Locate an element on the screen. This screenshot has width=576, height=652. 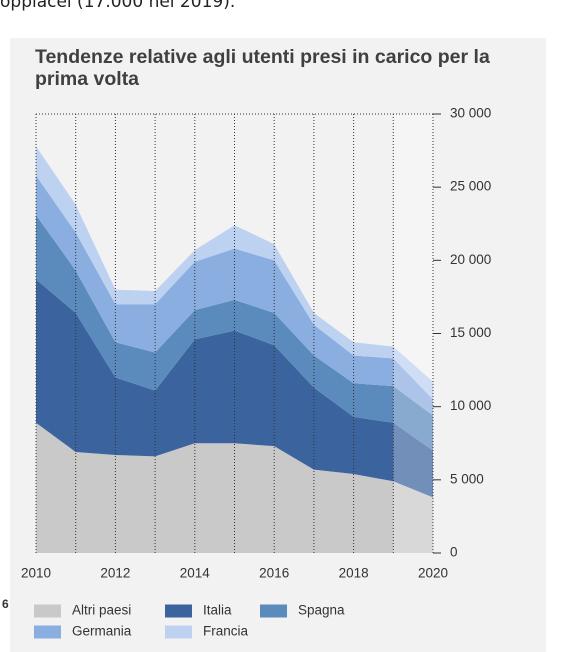
x-tick-label: 2020 is located at coordinates (433, 573).